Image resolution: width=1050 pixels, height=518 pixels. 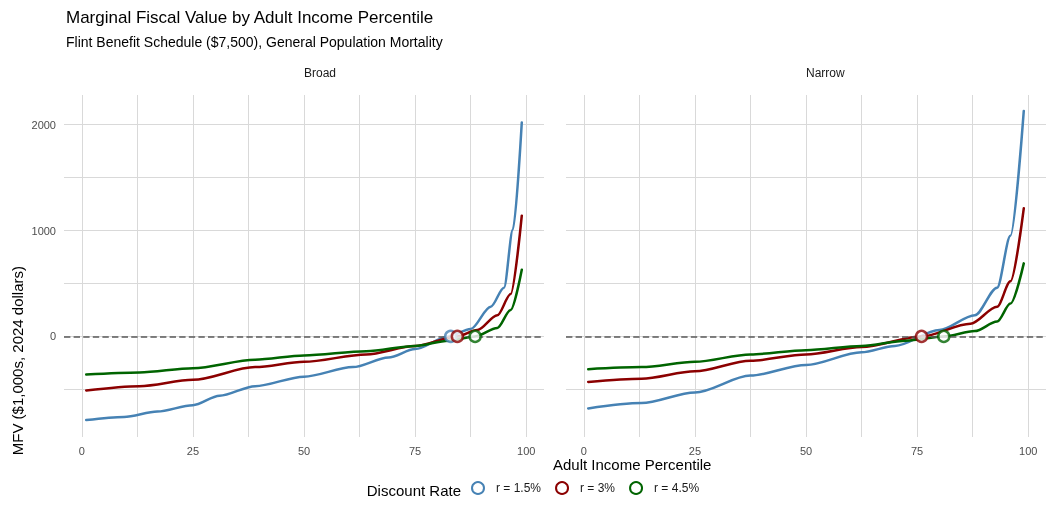 What do you see at coordinates (519, 488) in the screenshot?
I see `legend-label: r = 1.5%` at bounding box center [519, 488].